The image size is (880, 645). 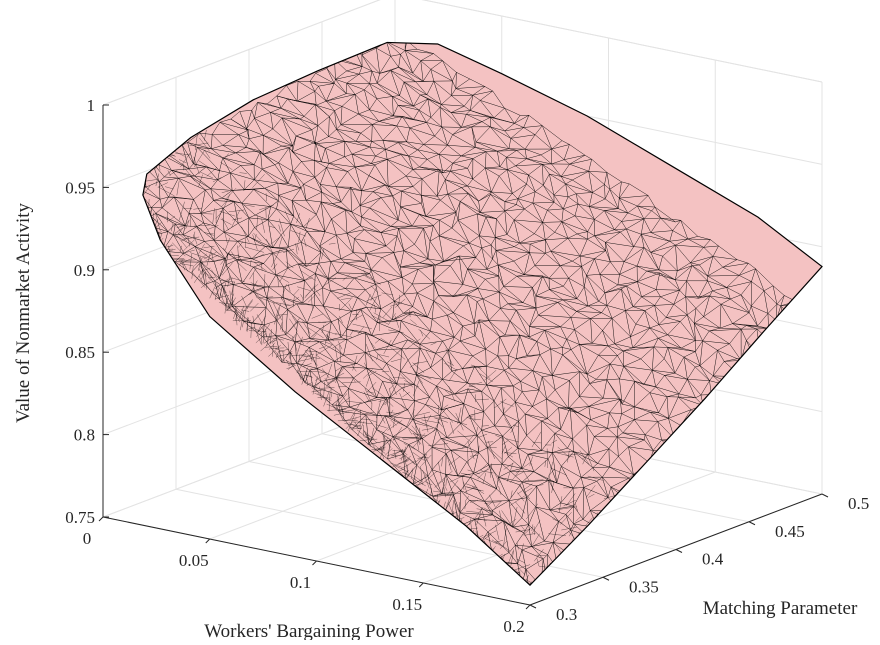 What do you see at coordinates (84, 270) in the screenshot?
I see `z-tick-label: 0.9` at bounding box center [84, 270].